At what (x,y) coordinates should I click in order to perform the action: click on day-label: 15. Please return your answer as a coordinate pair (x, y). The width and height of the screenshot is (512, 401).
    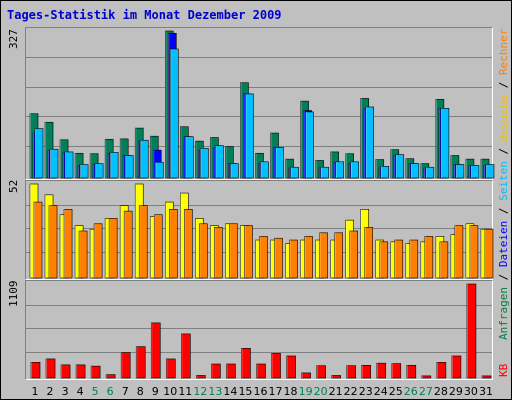
    Looking at the image, I should click on (245, 391).